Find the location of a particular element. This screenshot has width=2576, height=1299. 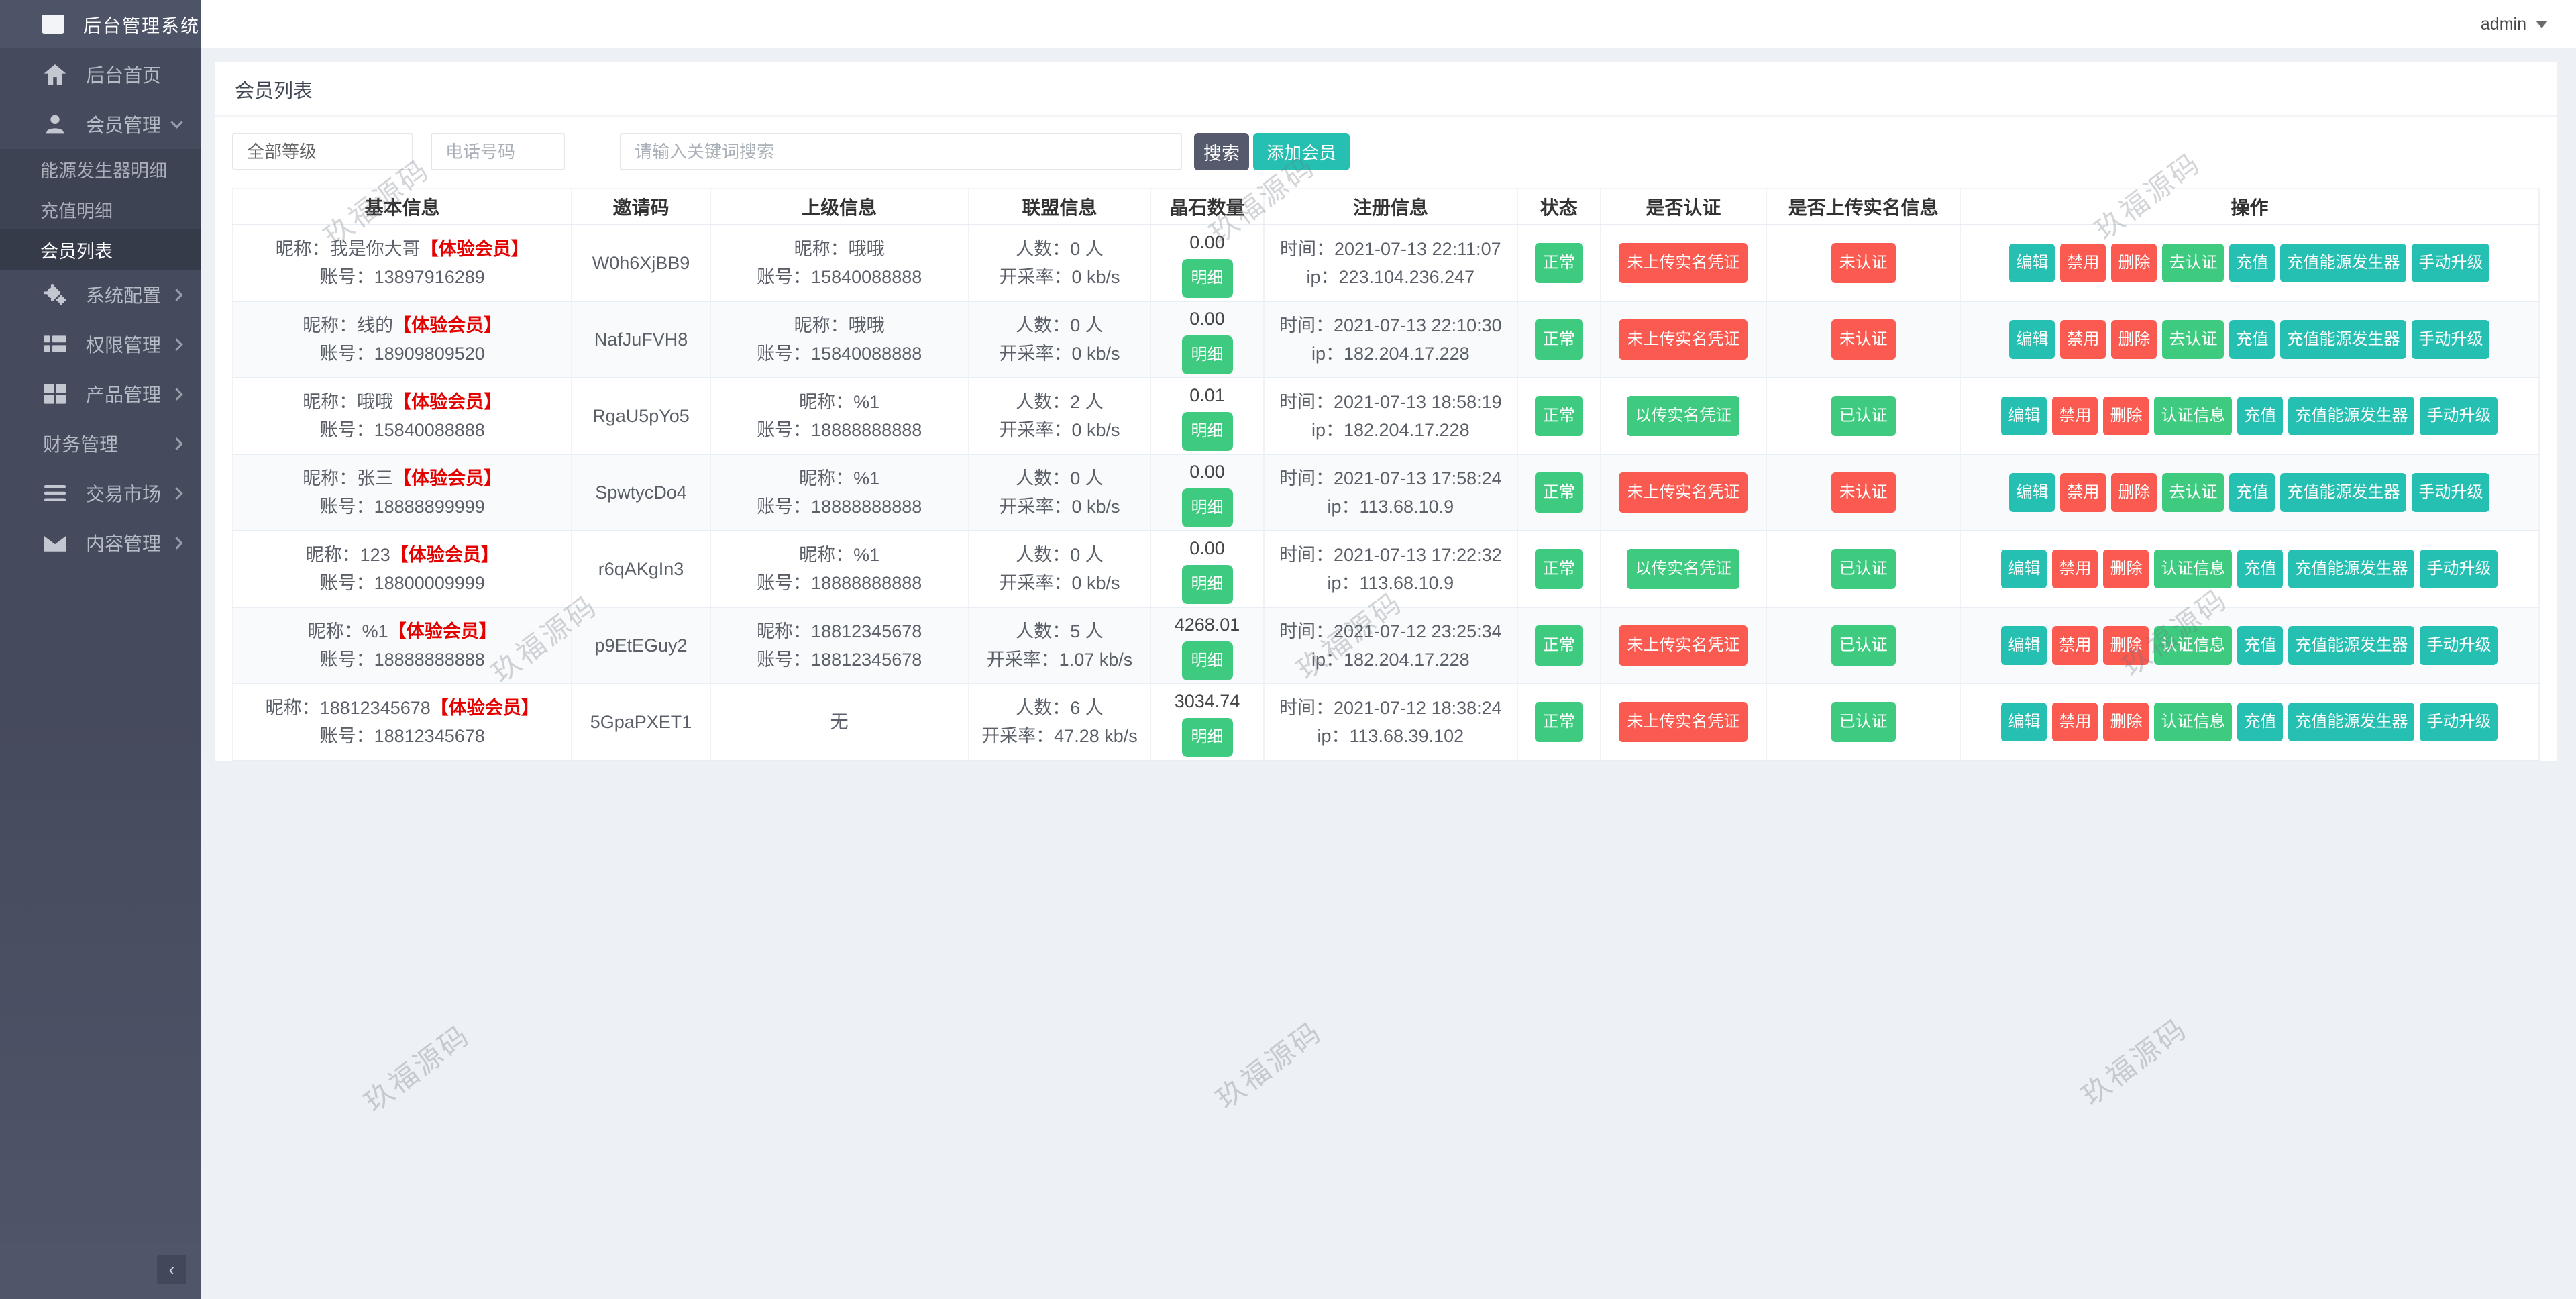

bars-icon is located at coordinates (55, 493).